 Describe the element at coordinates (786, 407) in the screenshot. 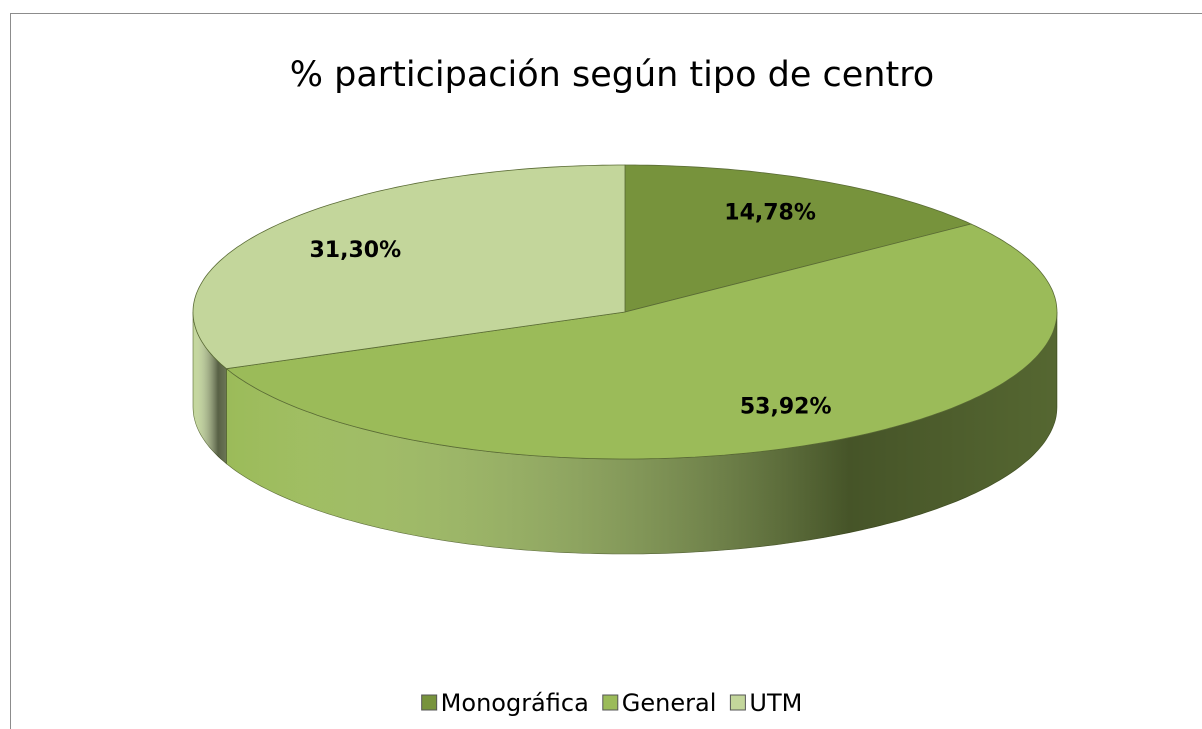

I see `data-label: 53,92%` at that location.